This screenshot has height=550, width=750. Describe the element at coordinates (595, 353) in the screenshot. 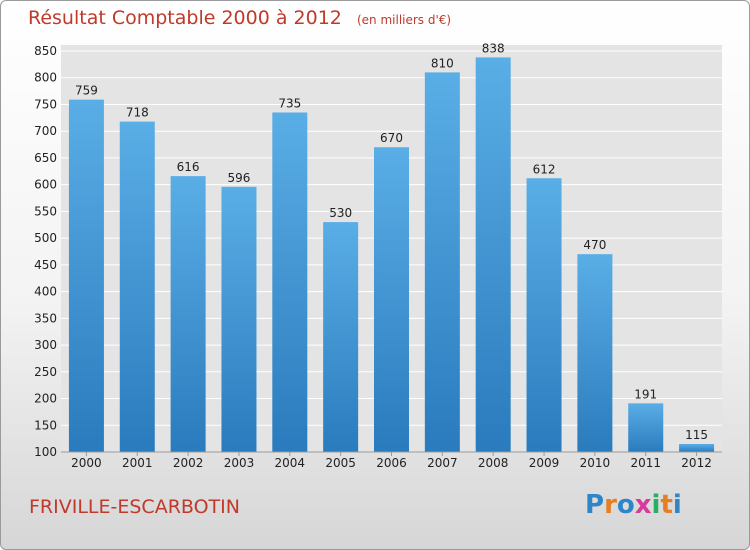

I see `bar-2010` at that location.